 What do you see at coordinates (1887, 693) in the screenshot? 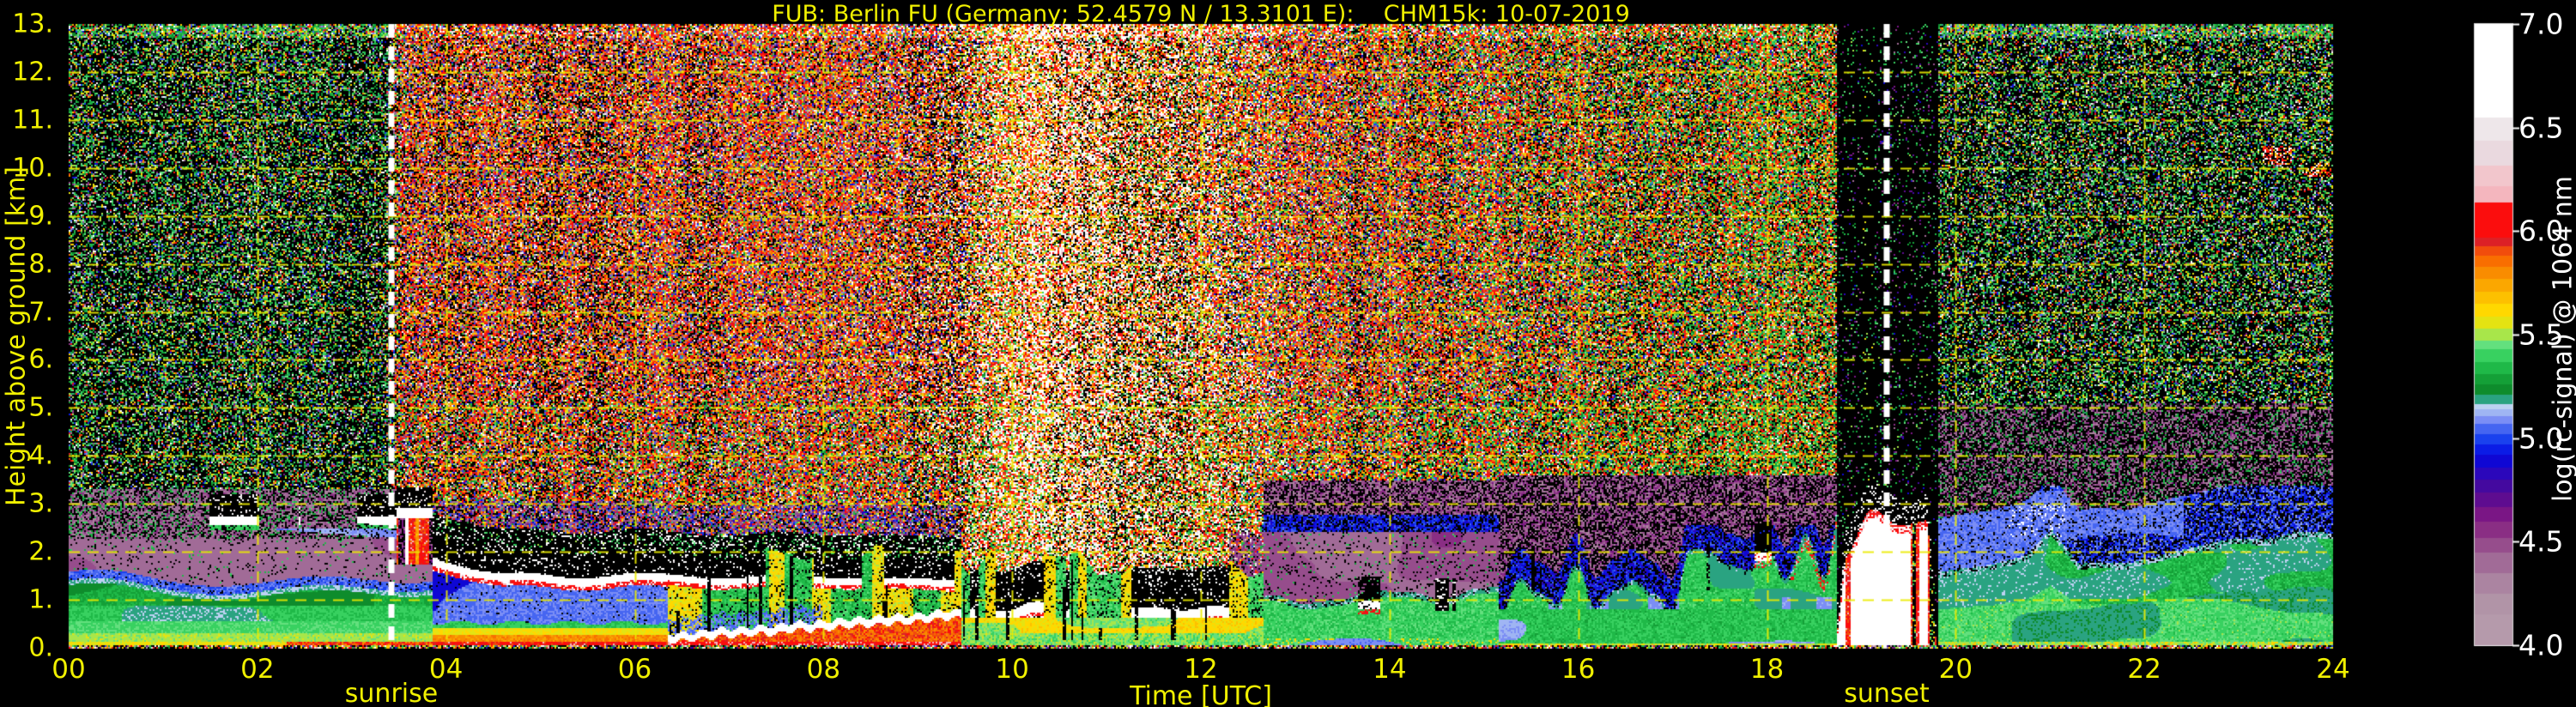
I see `sunset-annotation: sunset` at bounding box center [1887, 693].